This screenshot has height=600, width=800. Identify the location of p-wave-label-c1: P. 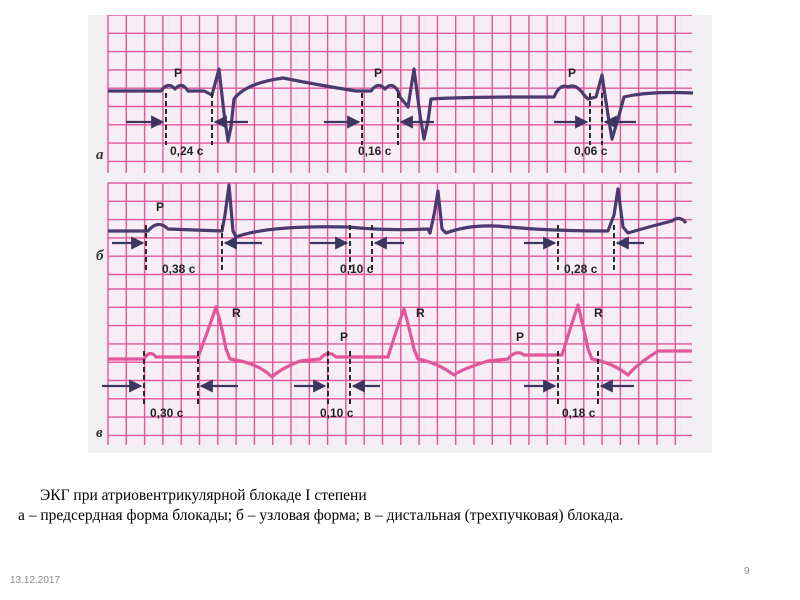
(344, 337).